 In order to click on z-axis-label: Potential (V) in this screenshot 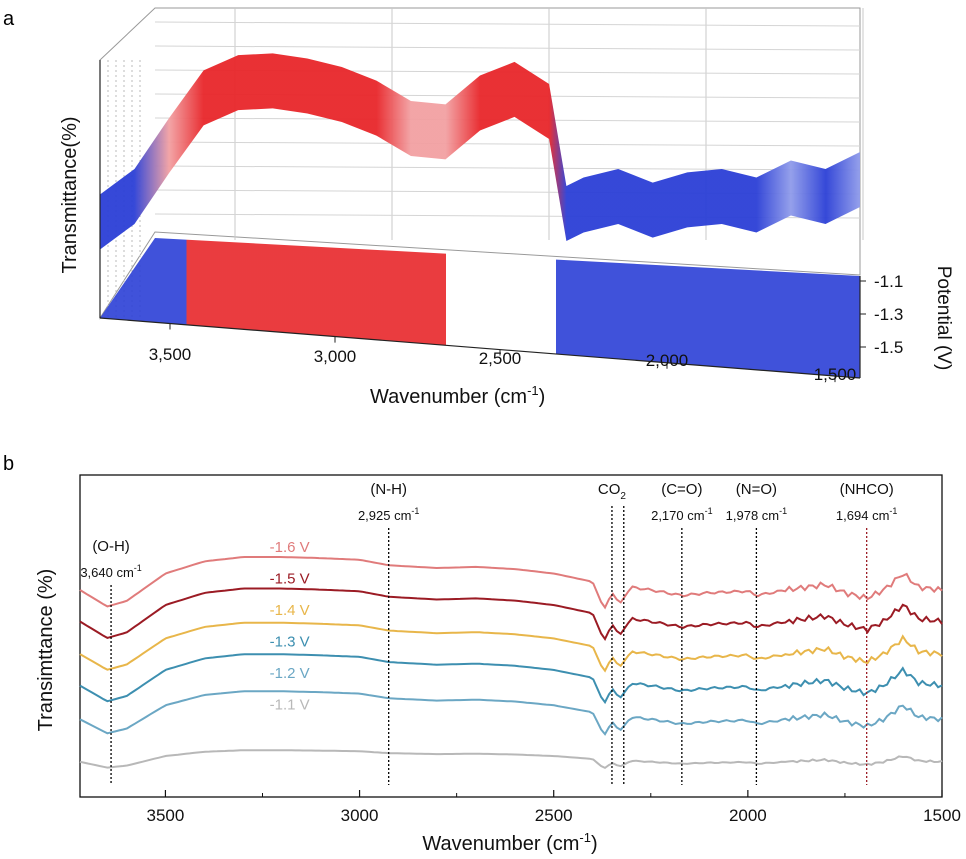, I will do `click(943, 318)`.